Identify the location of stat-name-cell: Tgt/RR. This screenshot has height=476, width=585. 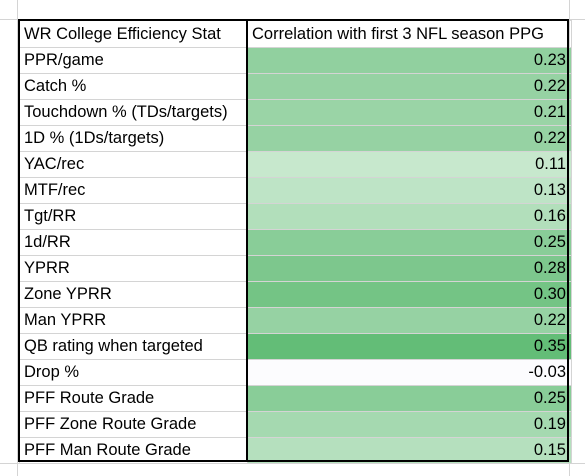
(133, 216).